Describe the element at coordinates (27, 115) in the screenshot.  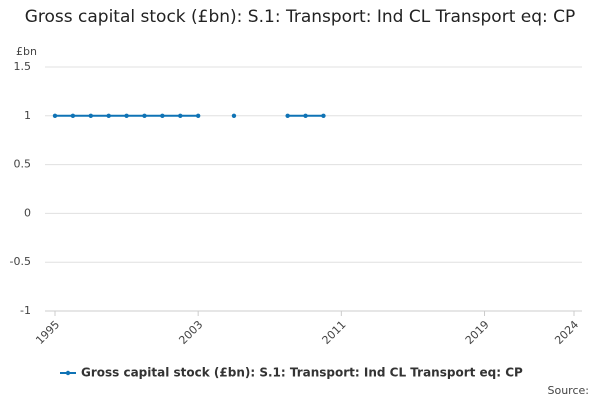
I see `y-tick-label: 1` at that location.